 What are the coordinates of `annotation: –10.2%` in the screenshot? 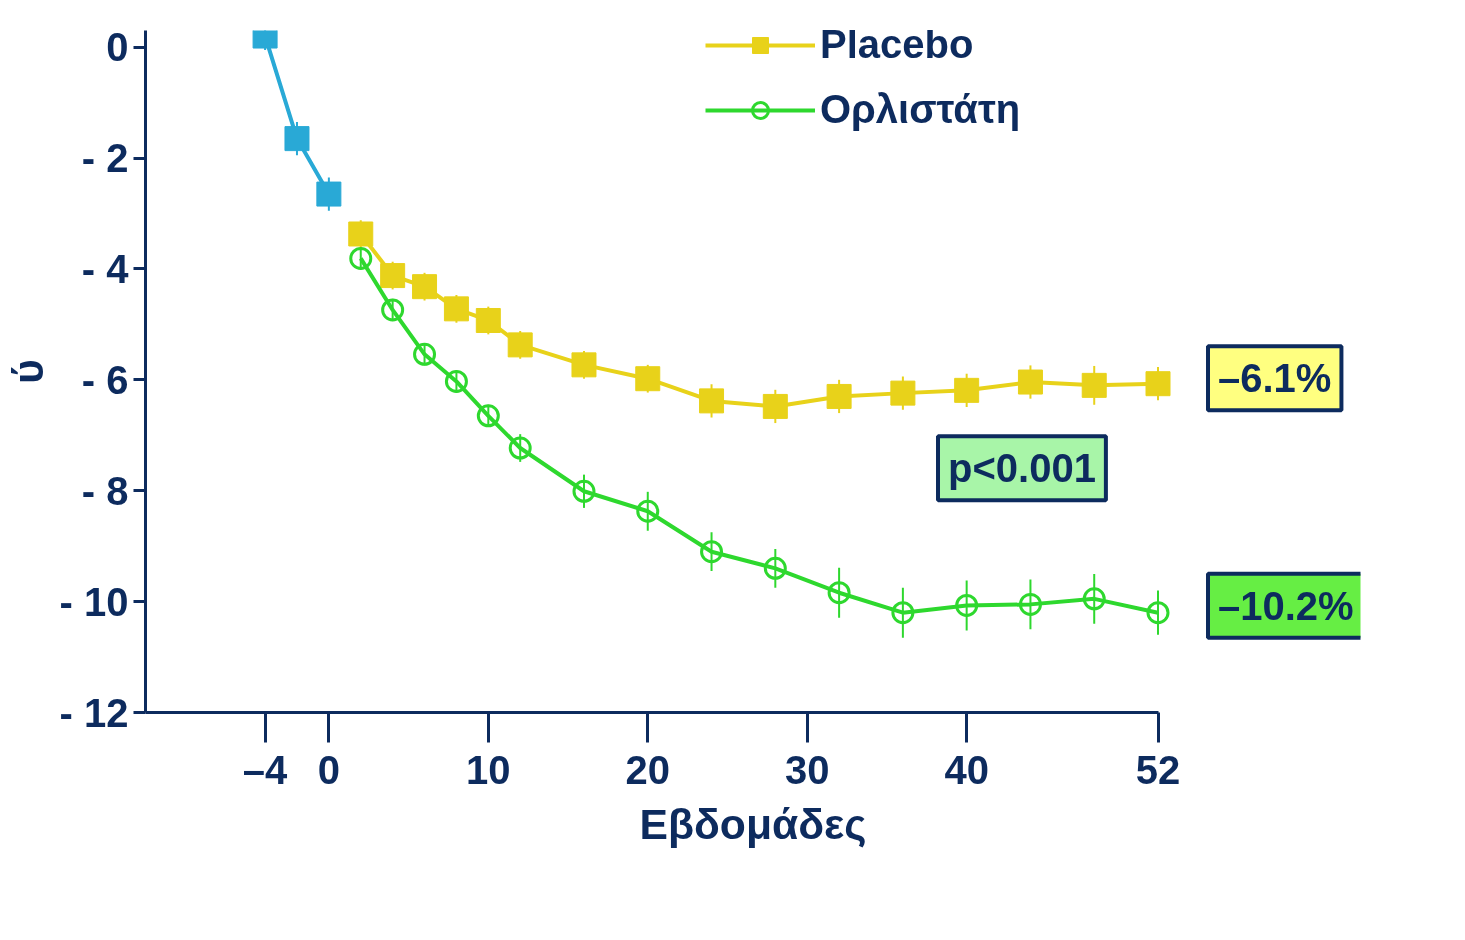 It's located at (1286, 605).